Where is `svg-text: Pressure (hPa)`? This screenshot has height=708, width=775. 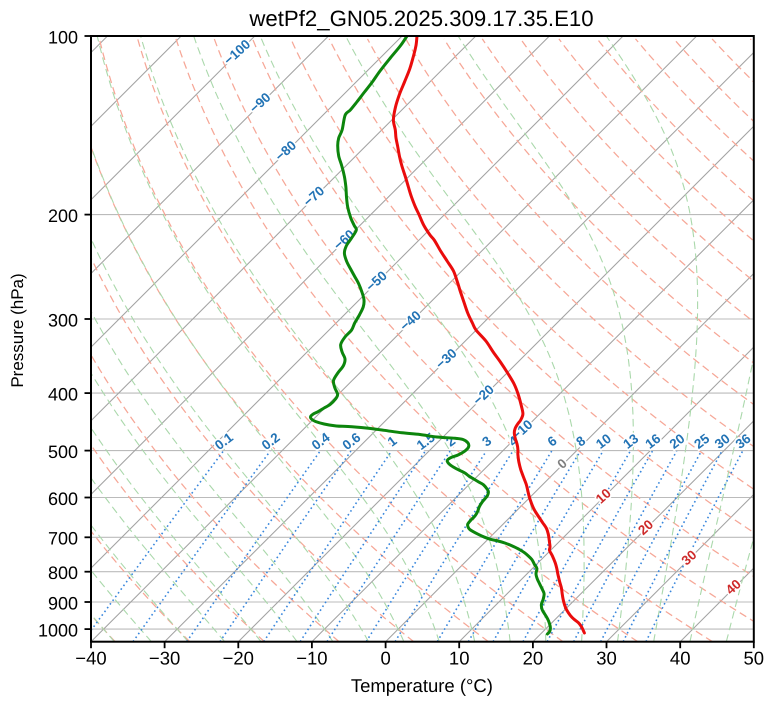
svg-text: Pressure (hPa) is located at coordinates (17, 330).